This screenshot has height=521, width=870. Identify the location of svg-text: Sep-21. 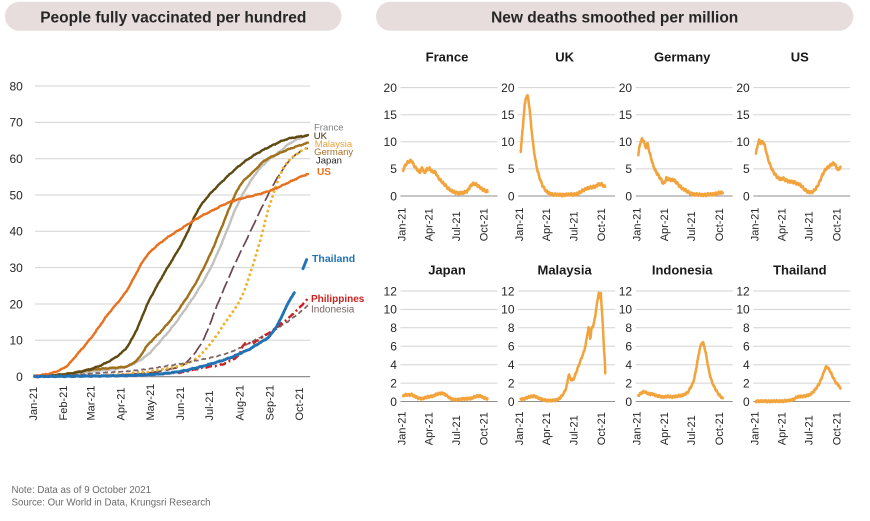
(271, 402).